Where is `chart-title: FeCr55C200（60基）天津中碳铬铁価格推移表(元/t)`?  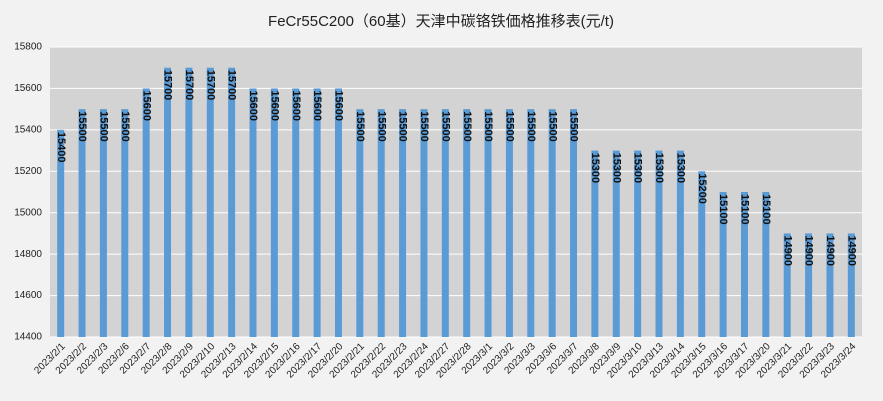
chart-title: FeCr55C200（60基）天津中碳铬铁価格推移表(元/t) is located at coordinates (441, 21).